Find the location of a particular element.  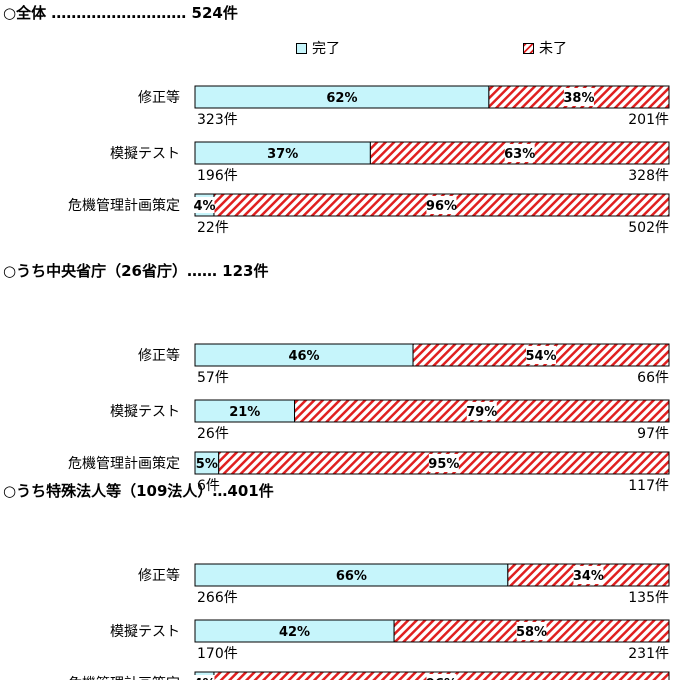

legend: 完了 未了 is located at coordinates (456, 48).